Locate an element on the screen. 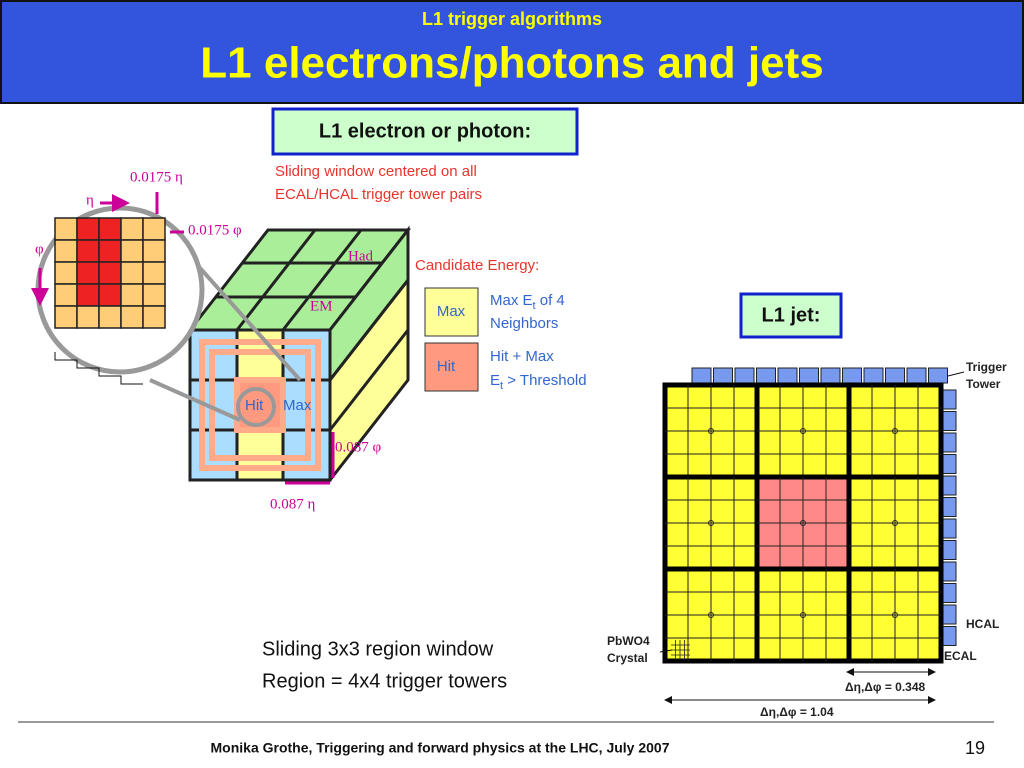 The width and height of the screenshot is (1024, 768). tower-phi: 0.087 φ is located at coordinates (358, 447).